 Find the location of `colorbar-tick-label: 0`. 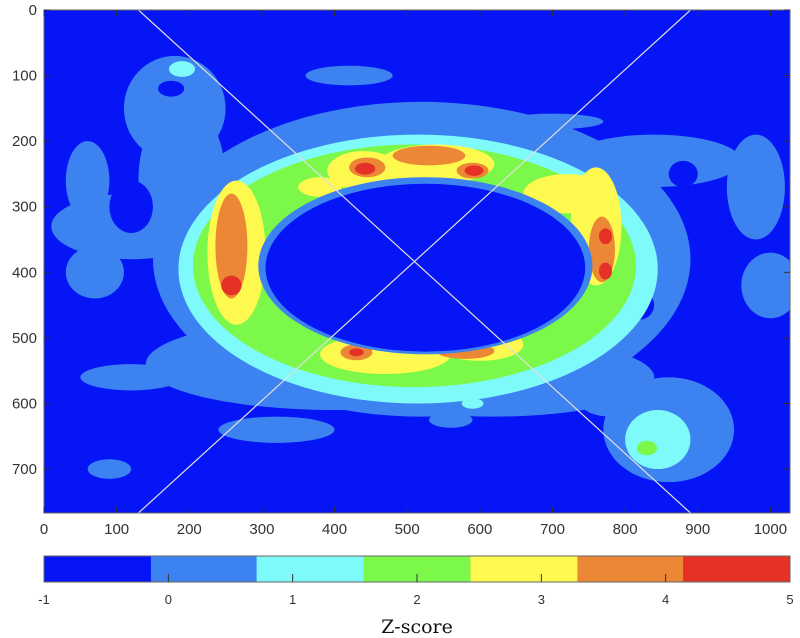

colorbar-tick-label: 0 is located at coordinates (168, 599).